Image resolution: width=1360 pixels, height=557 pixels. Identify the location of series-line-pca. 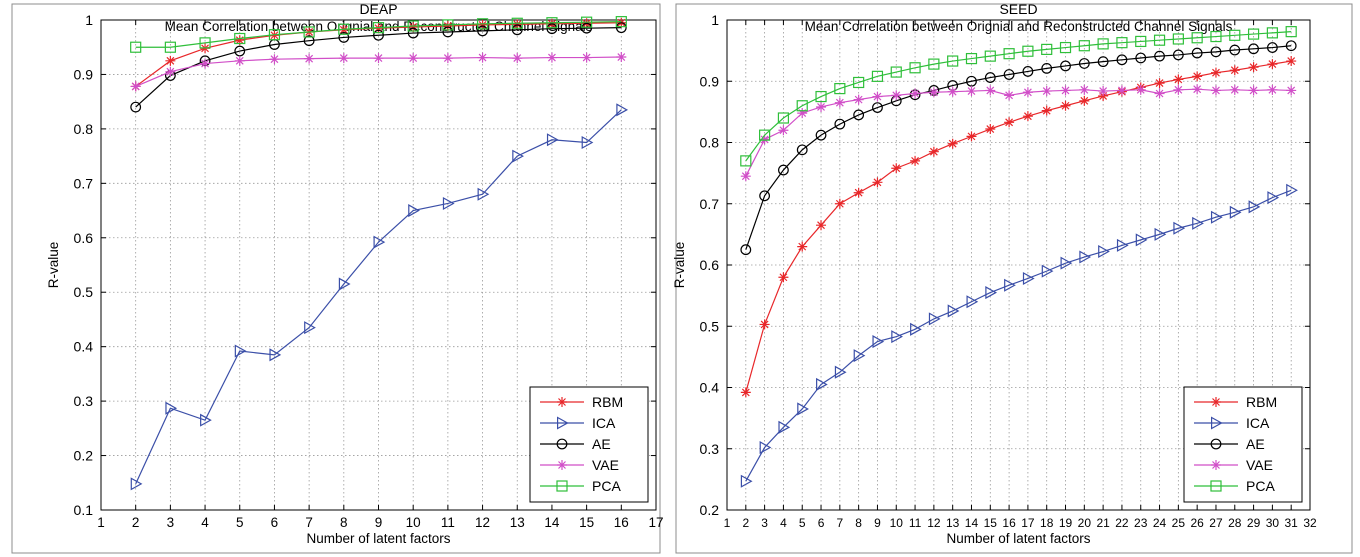
(1018, 96).